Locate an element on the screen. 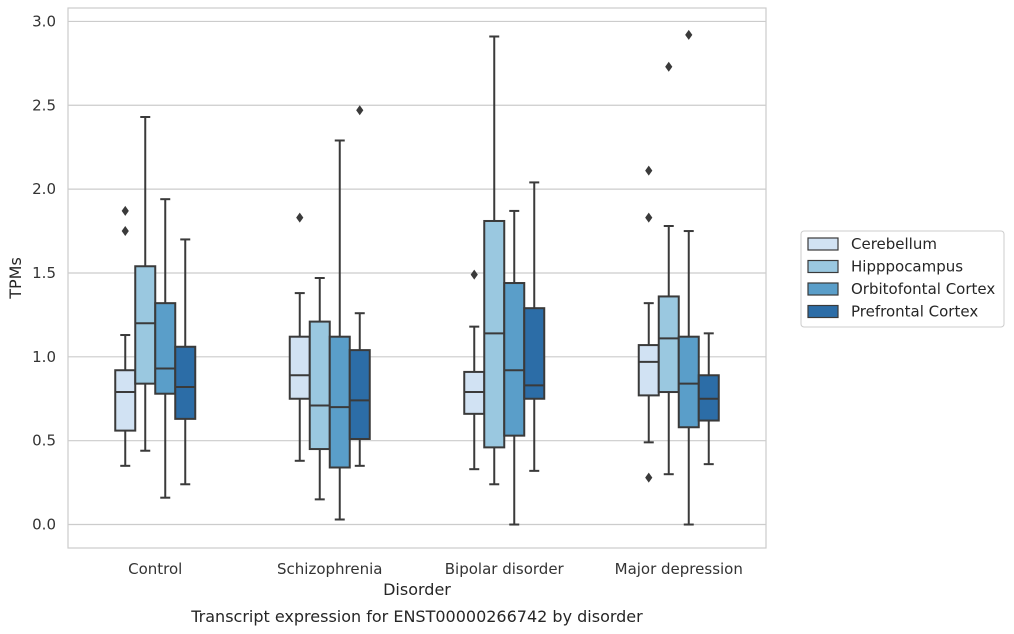 This screenshot has height=634, width=1014. x-tick-label: Bipolar disorder is located at coordinates (505, 569).